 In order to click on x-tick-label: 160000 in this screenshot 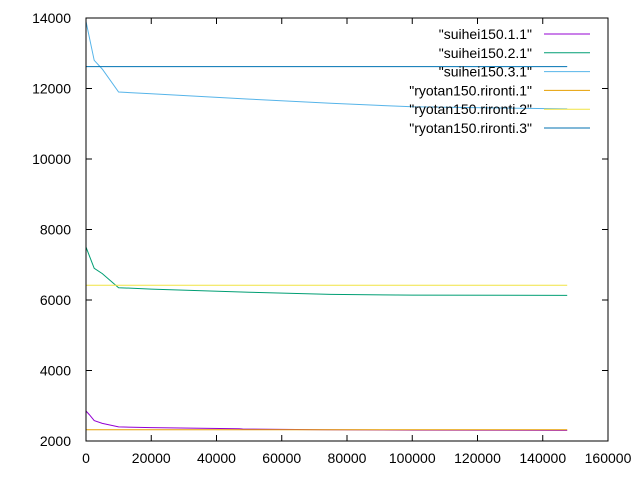, I will do `click(608, 458)`.